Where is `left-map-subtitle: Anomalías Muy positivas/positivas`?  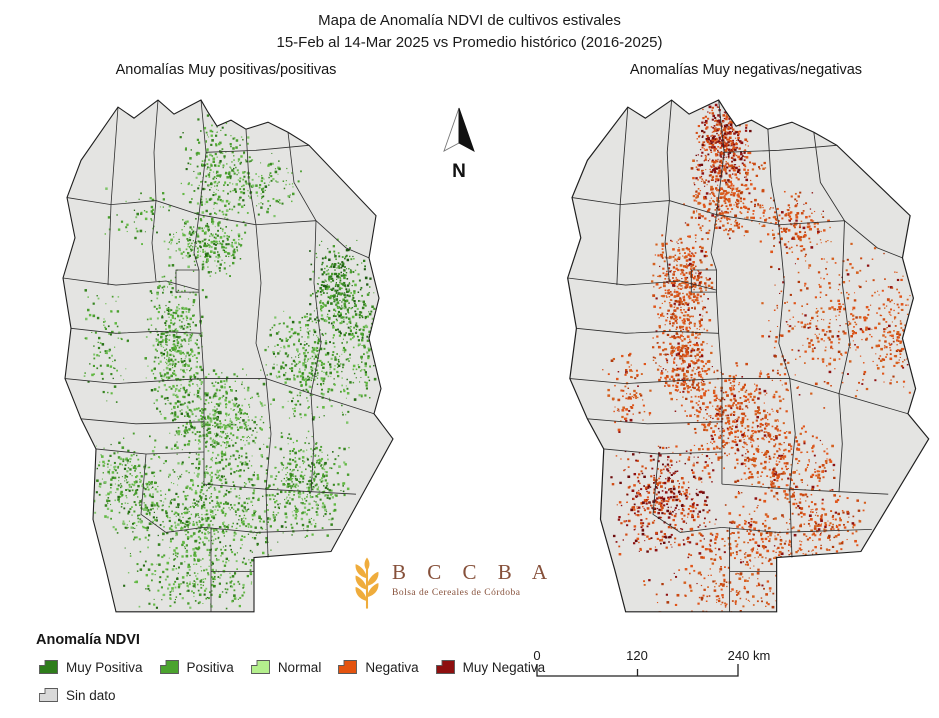 left-map-subtitle: Anomalías Muy positivas/positivas is located at coordinates (226, 70).